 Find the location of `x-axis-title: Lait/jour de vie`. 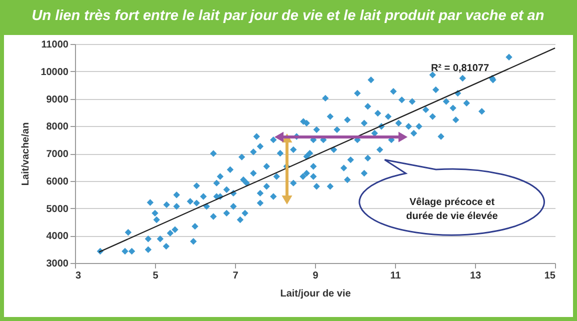

x-axis-title: Lait/jour de vie is located at coordinates (316, 294).